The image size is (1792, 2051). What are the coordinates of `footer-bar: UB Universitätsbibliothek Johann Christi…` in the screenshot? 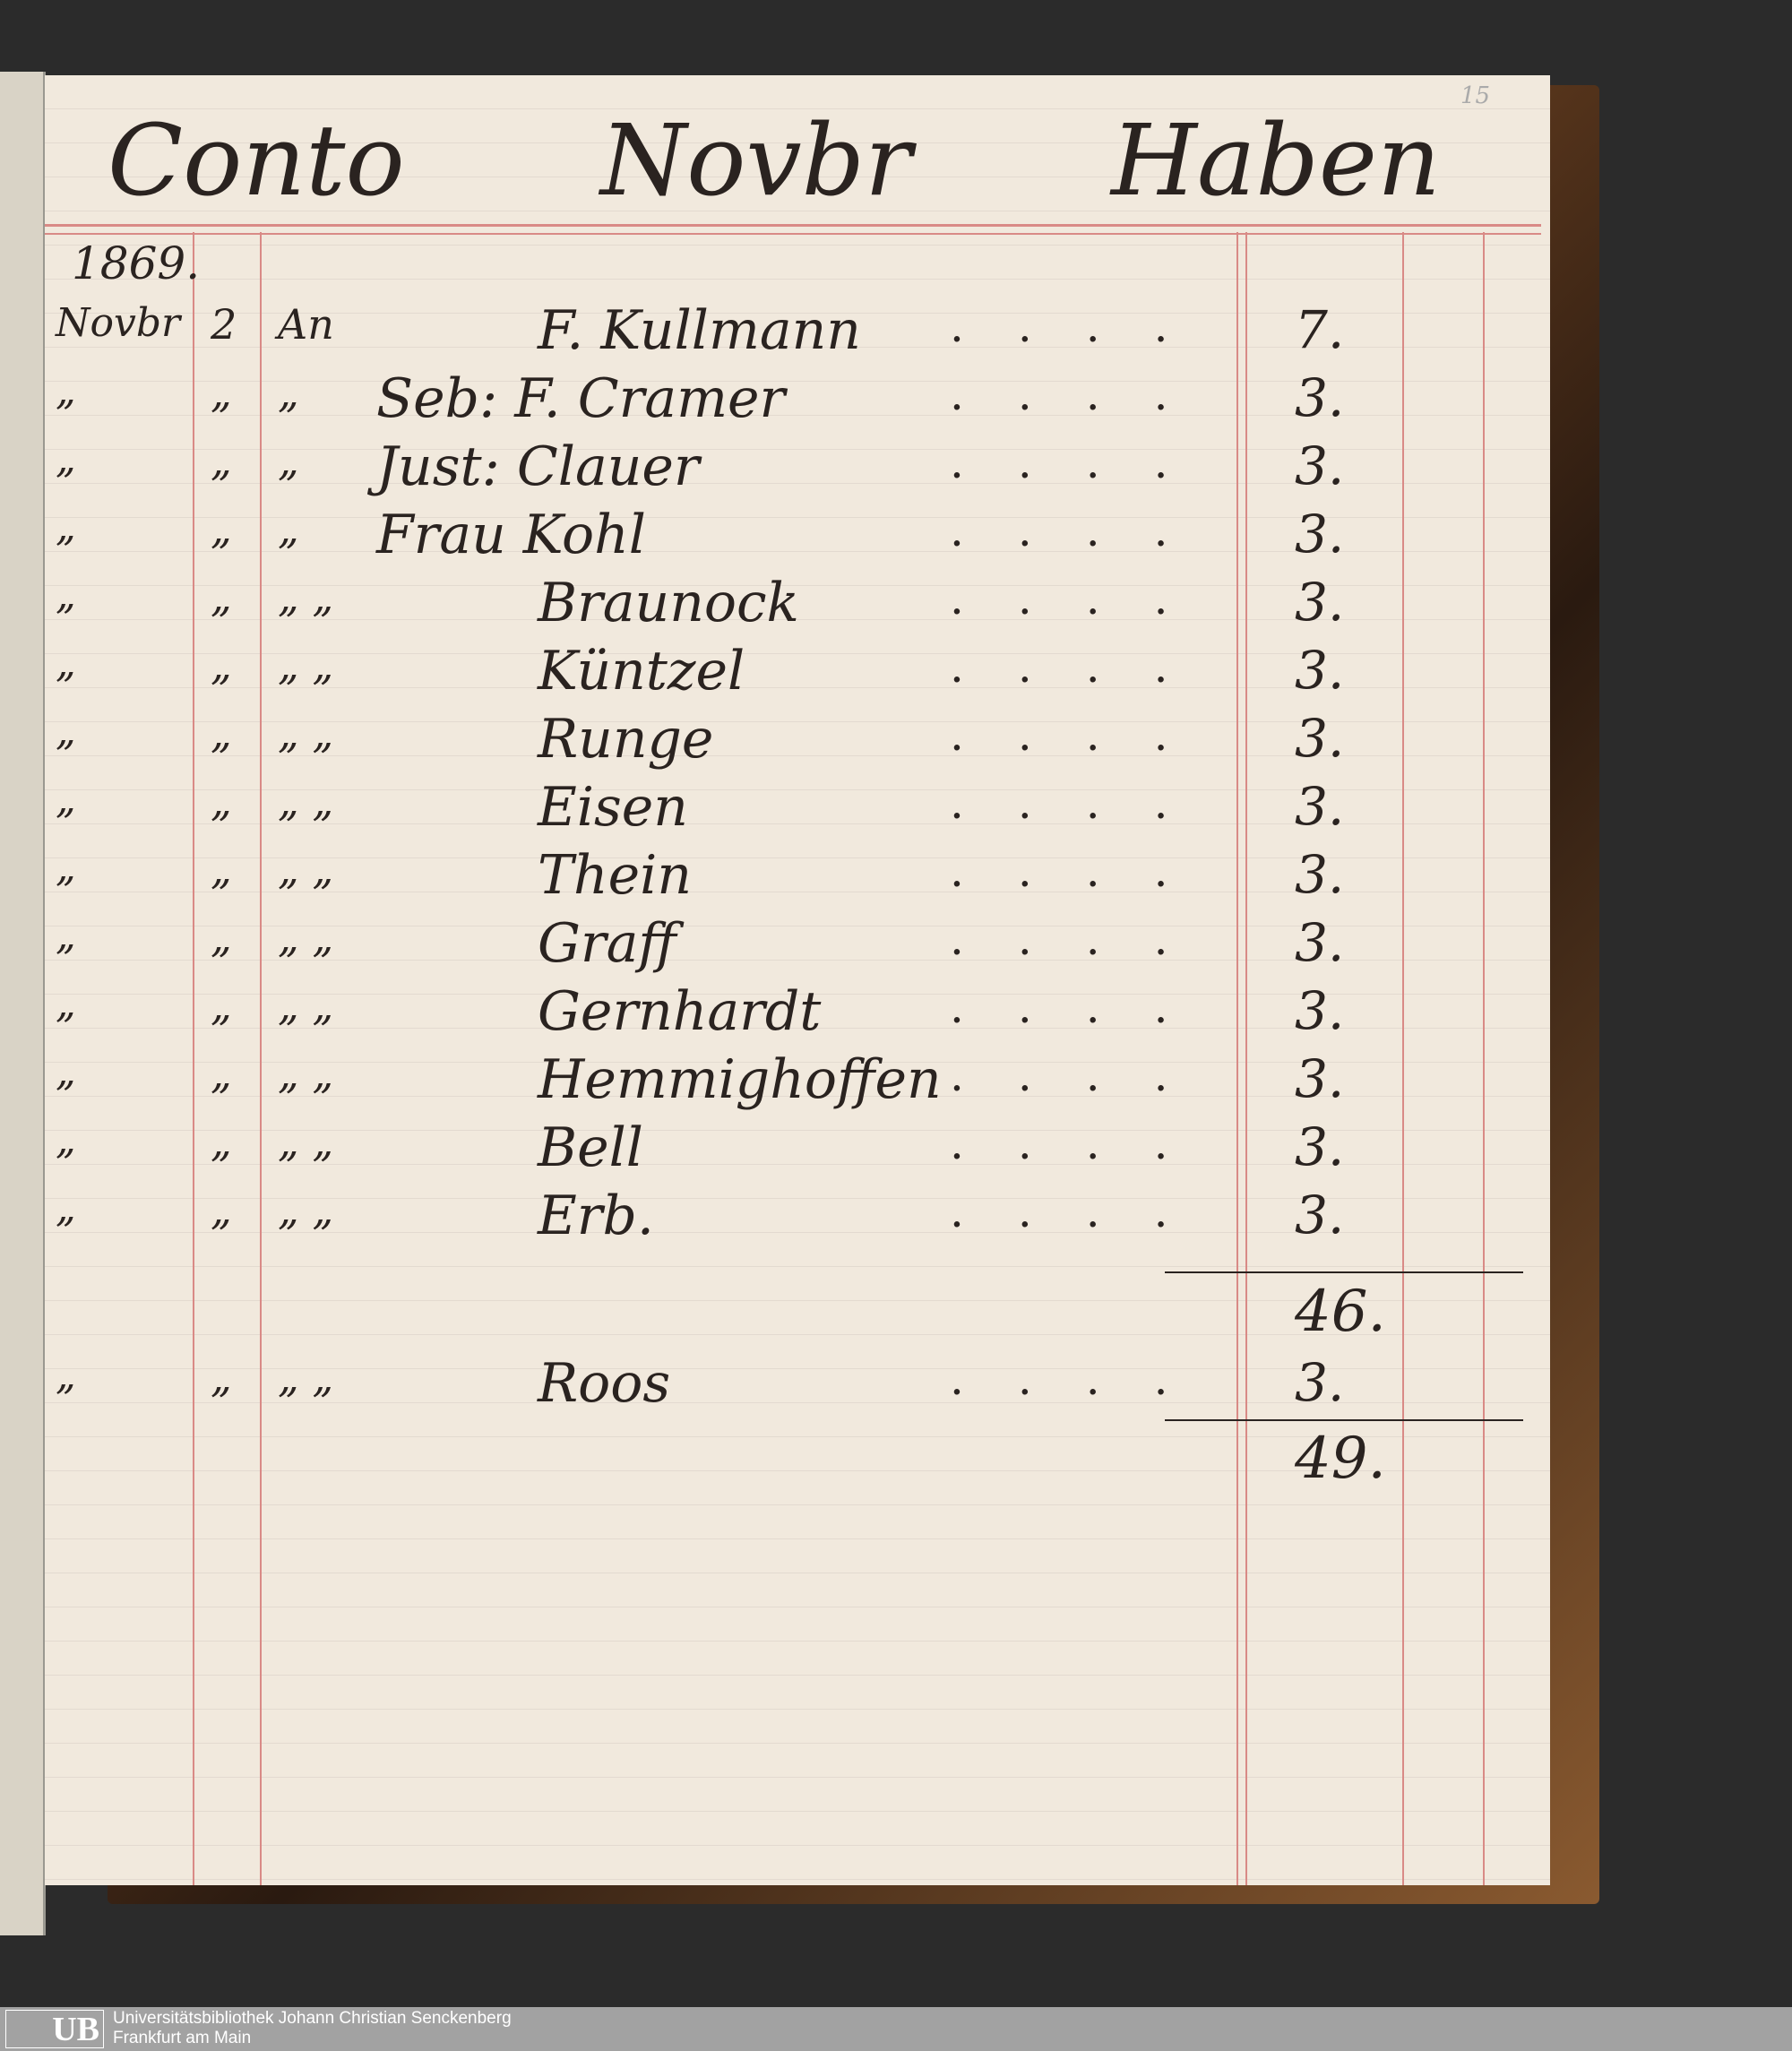 It's located at (896, 2029).